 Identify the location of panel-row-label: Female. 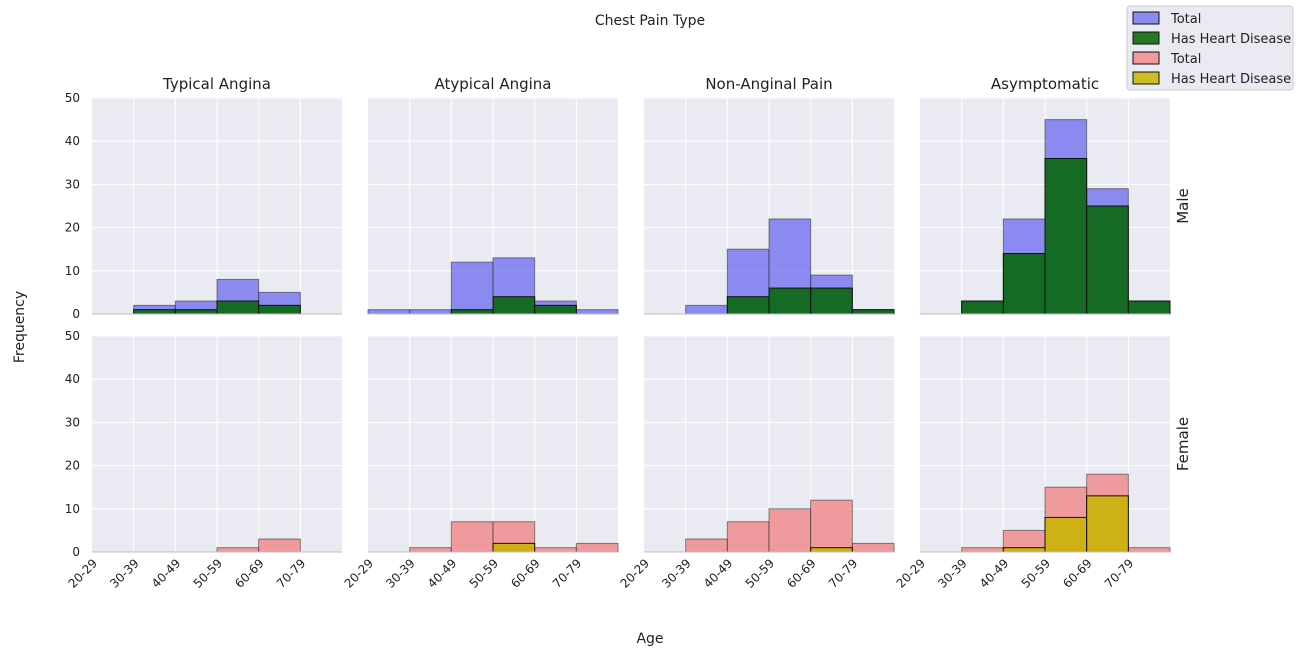
(1183, 444).